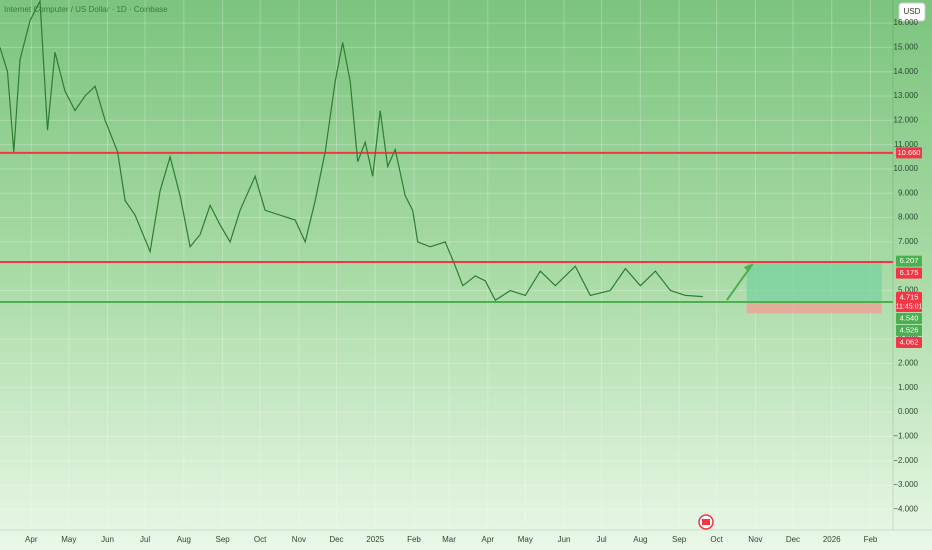 The height and width of the screenshot is (550, 932). I want to click on y-tick-label: 0.000, so click(908, 411).